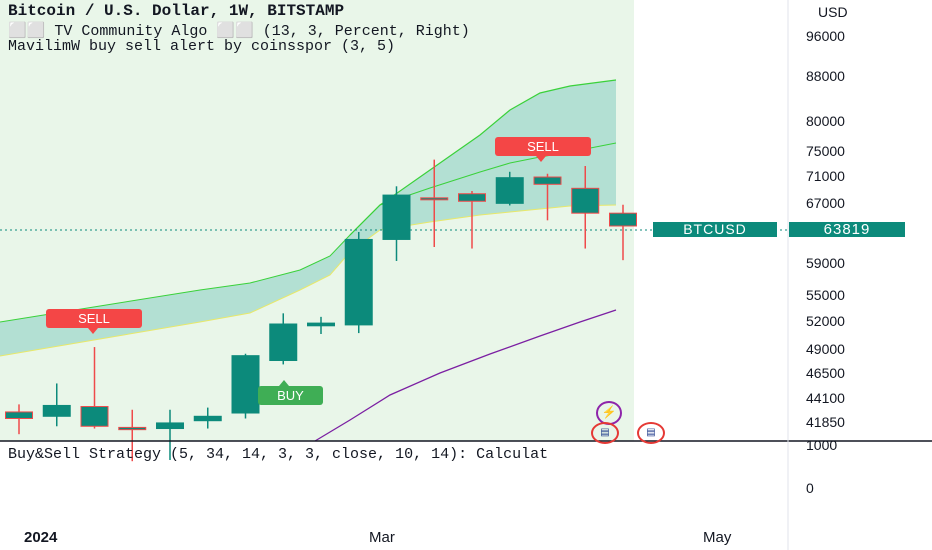 The height and width of the screenshot is (550, 932). Describe the element at coordinates (284, 383) in the screenshot. I see `buy-tag-pointer` at that location.